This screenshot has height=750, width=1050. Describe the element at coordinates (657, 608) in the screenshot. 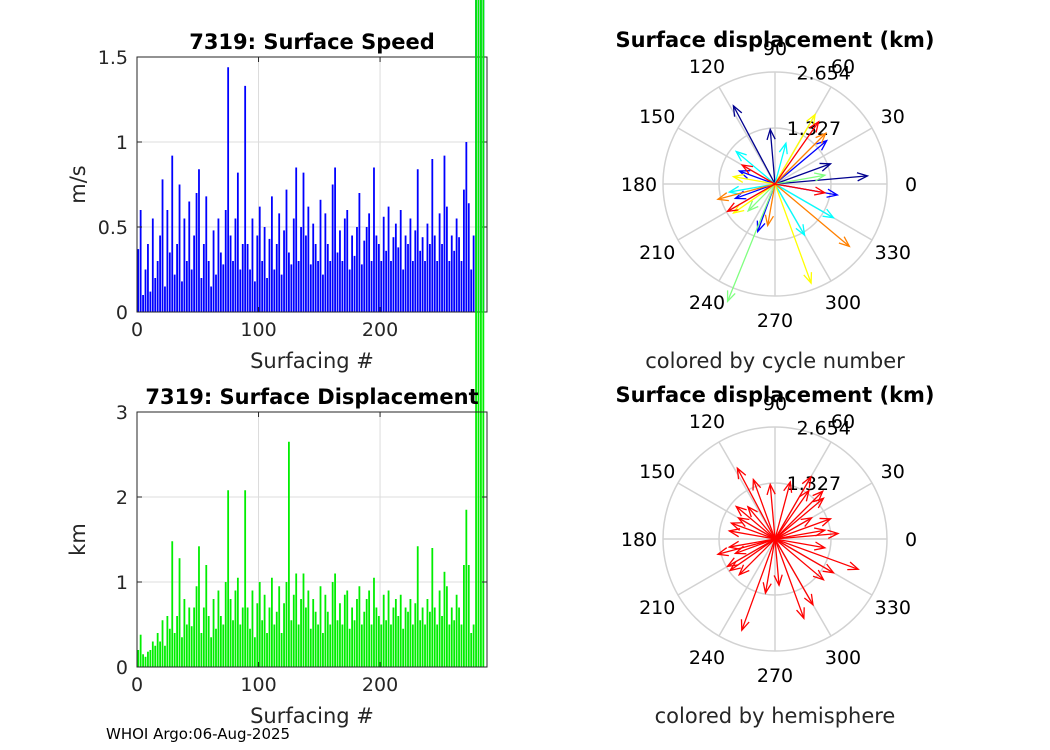

I see `angle-label: 210` at that location.